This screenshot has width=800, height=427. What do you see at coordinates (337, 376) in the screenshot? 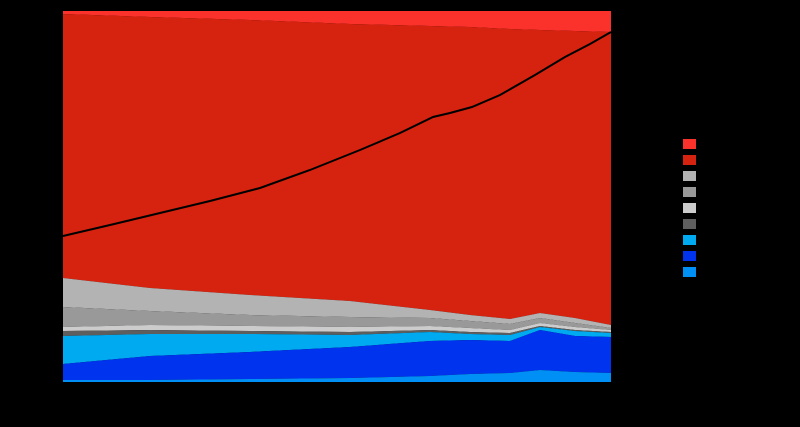
I see `area-layer-9-azure` at bounding box center [337, 376].